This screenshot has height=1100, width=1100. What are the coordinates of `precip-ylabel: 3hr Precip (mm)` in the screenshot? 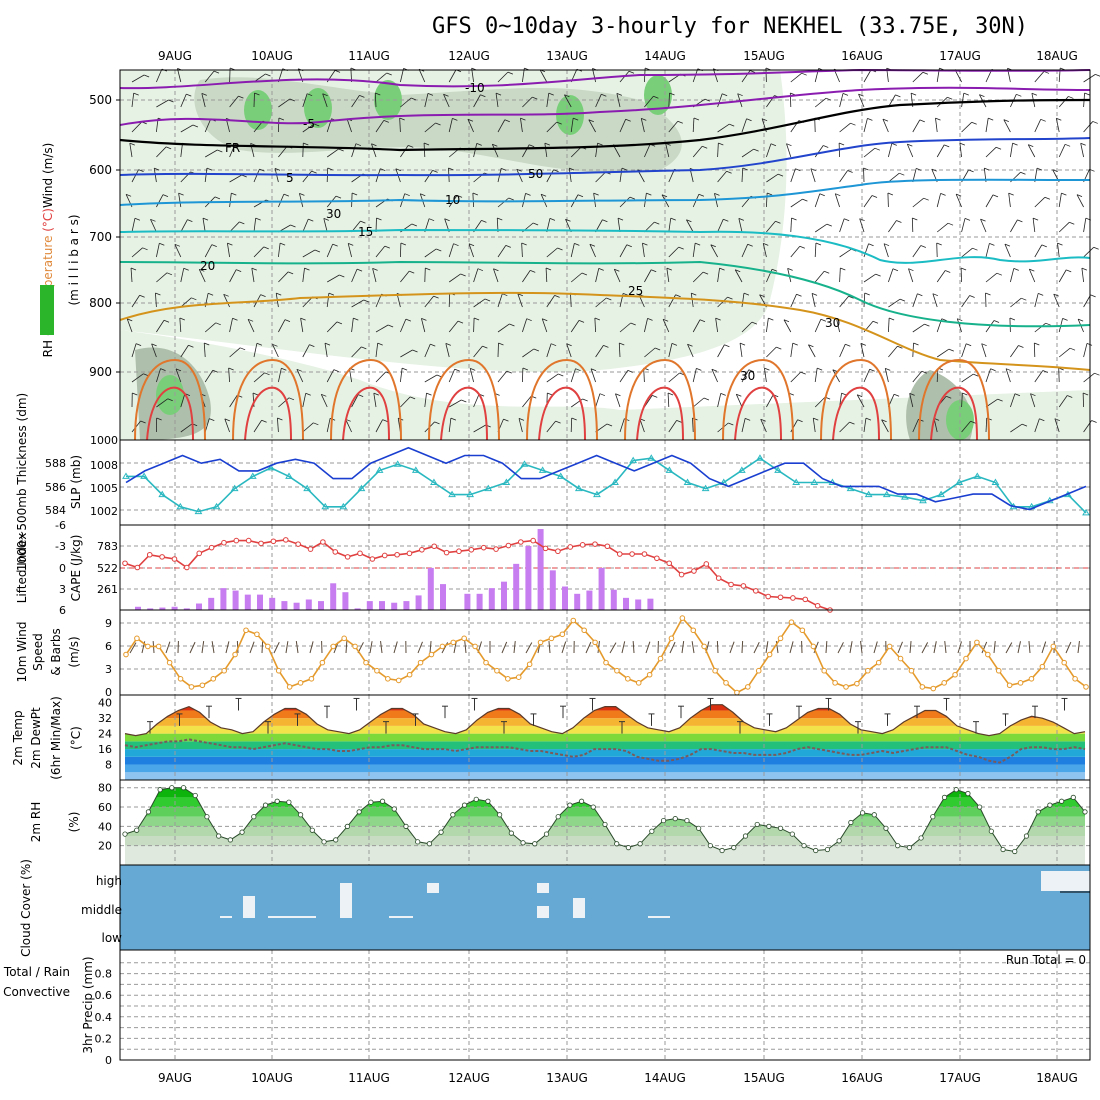 It's located at (88, 1004).